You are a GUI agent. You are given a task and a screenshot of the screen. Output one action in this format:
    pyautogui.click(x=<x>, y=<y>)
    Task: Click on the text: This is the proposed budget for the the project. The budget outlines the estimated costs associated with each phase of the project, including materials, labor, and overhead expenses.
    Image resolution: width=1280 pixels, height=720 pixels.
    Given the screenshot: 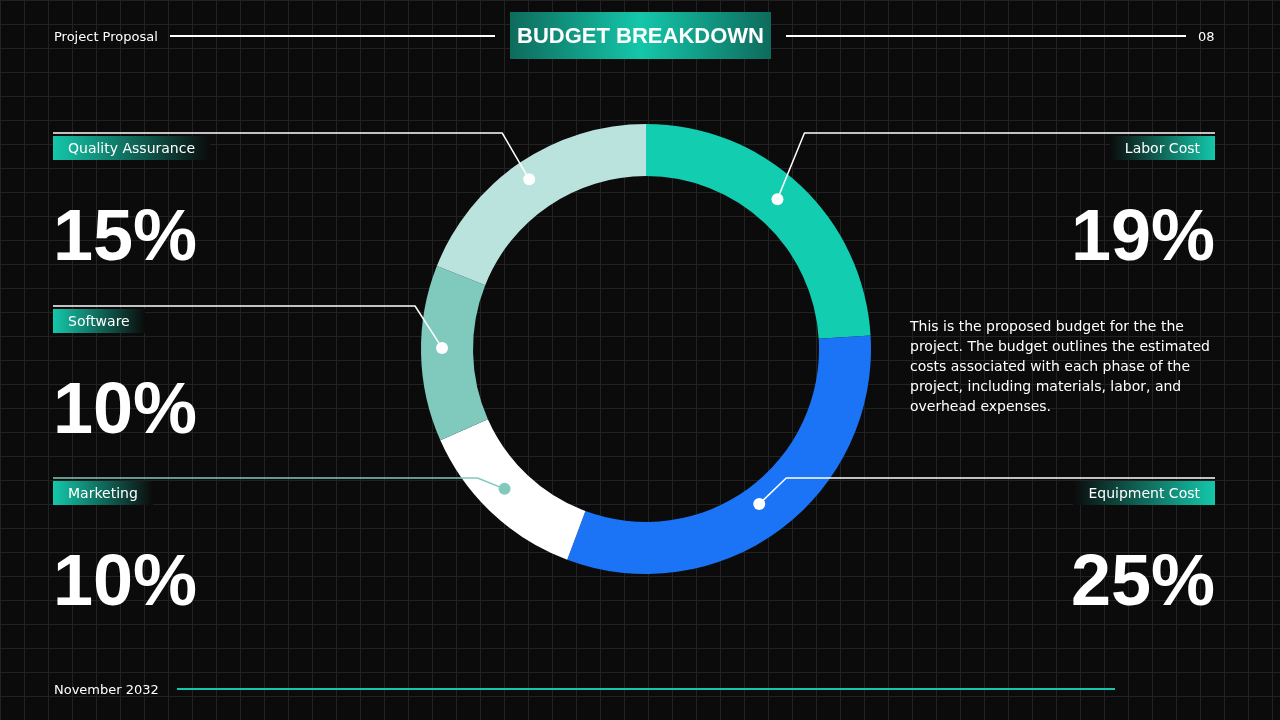 What is the action you would take?
    pyautogui.click(x=1060, y=366)
    